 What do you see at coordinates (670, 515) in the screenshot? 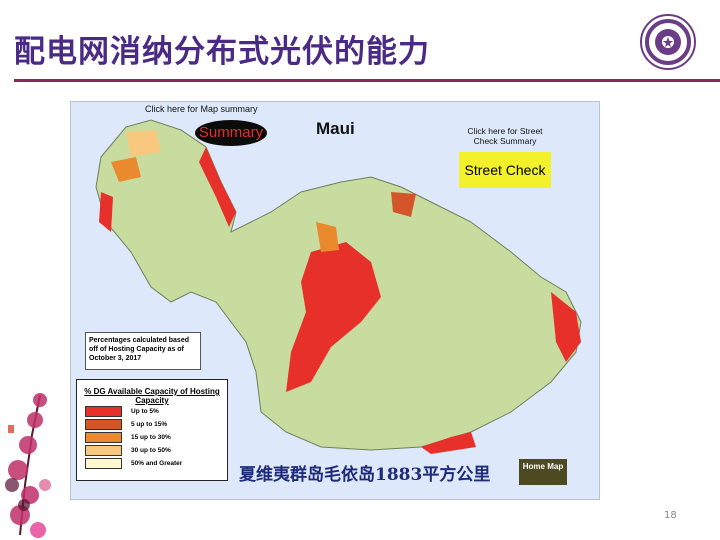
I see `page-number: 18` at bounding box center [670, 515].